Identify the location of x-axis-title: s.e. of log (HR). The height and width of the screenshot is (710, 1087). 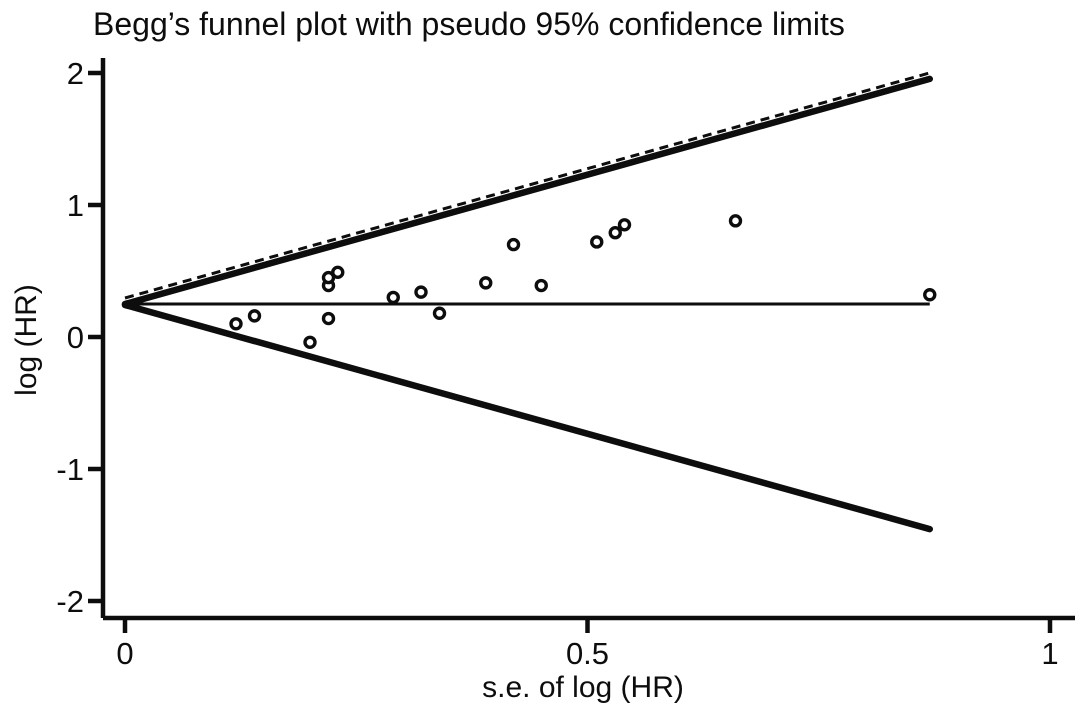
(583, 687).